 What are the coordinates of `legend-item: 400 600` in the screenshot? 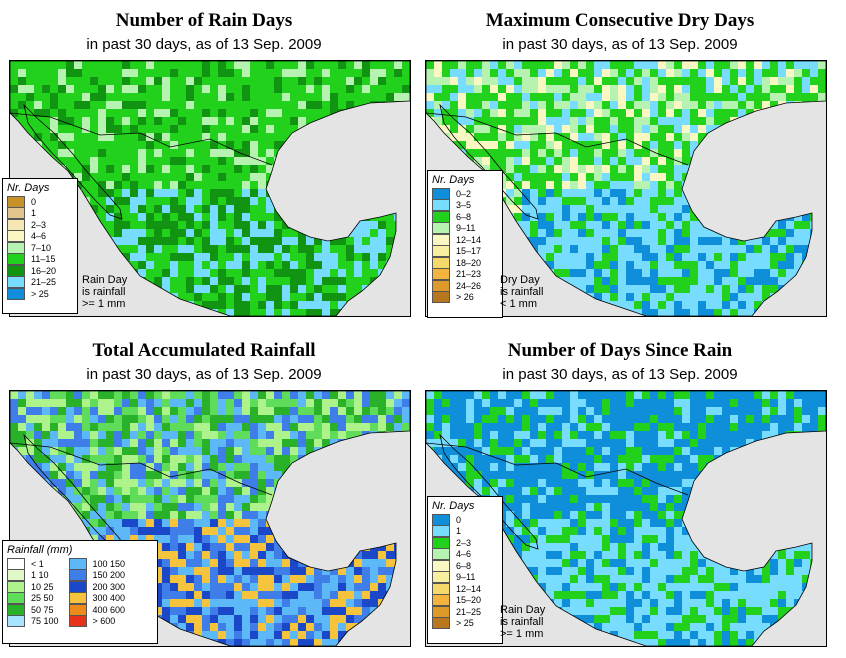 It's located at (97, 609).